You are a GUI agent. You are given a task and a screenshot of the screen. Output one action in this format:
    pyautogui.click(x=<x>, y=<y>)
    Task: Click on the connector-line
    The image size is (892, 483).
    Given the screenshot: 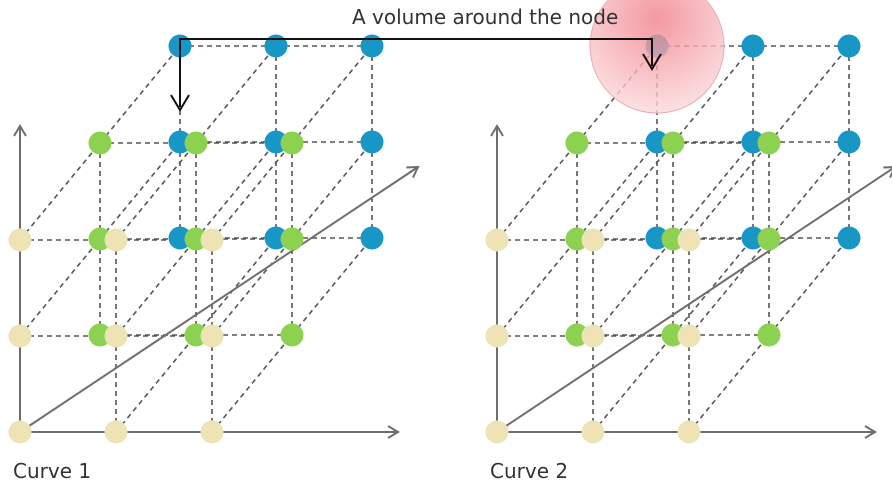 What is the action you would take?
    pyautogui.click(x=416, y=72)
    